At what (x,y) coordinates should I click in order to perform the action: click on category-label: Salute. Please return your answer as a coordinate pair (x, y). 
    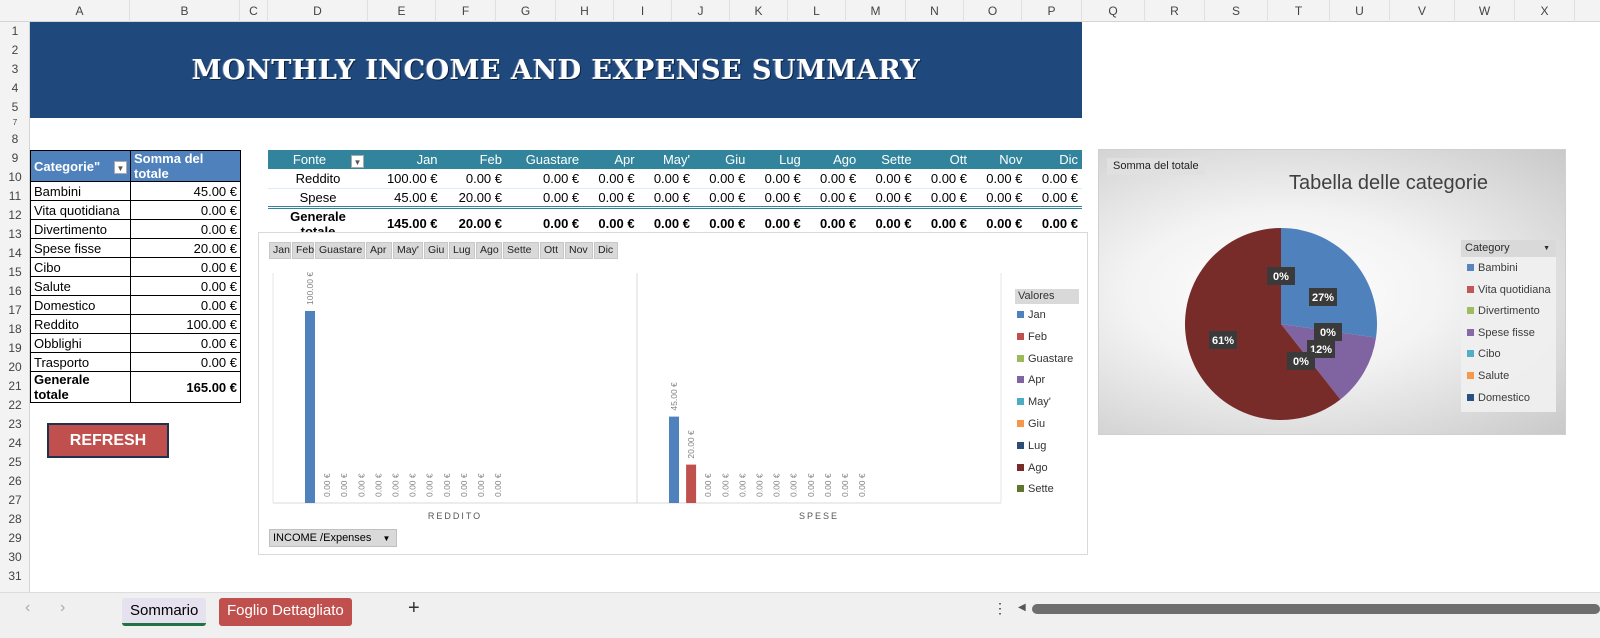
    Looking at the image, I should click on (80, 286).